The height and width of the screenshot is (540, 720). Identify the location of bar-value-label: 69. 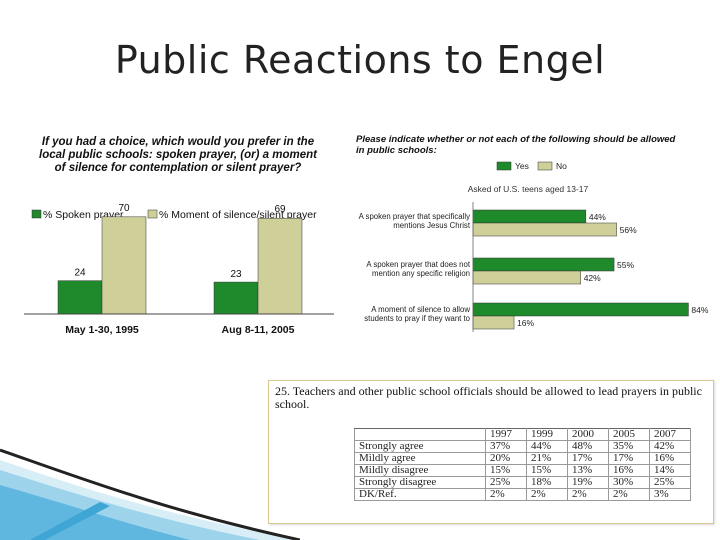
(280, 209).